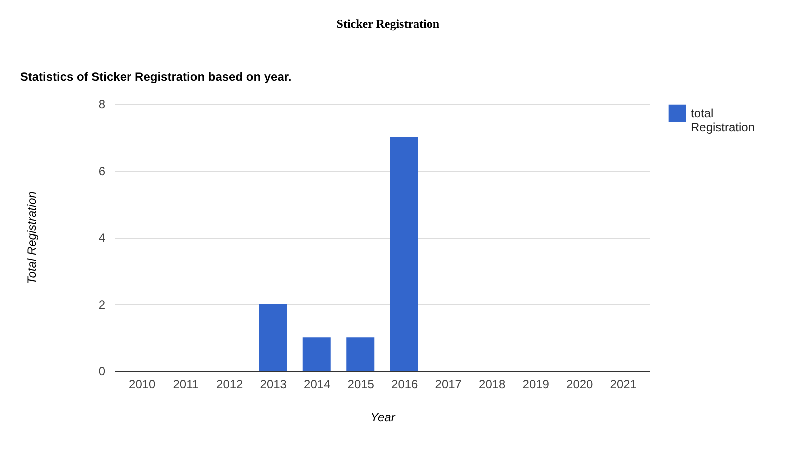 Image resolution: width=786 pixels, height=459 pixels. Describe the element at coordinates (383, 417) in the screenshot. I see `x-axis-title: Year` at that location.